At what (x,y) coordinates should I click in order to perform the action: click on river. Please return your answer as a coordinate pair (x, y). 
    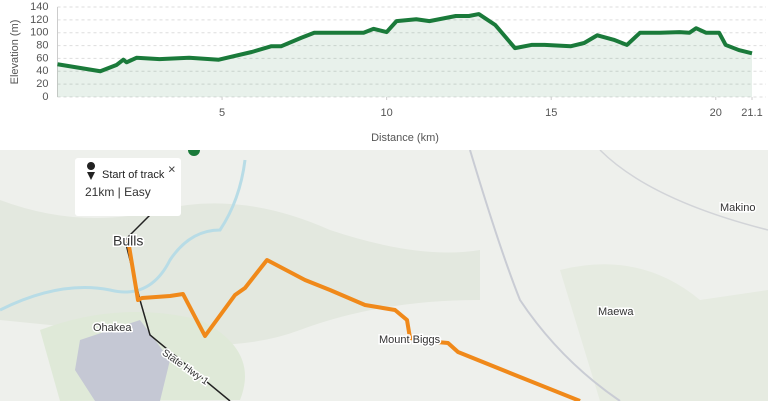
    Looking at the image, I should click on (123, 235).